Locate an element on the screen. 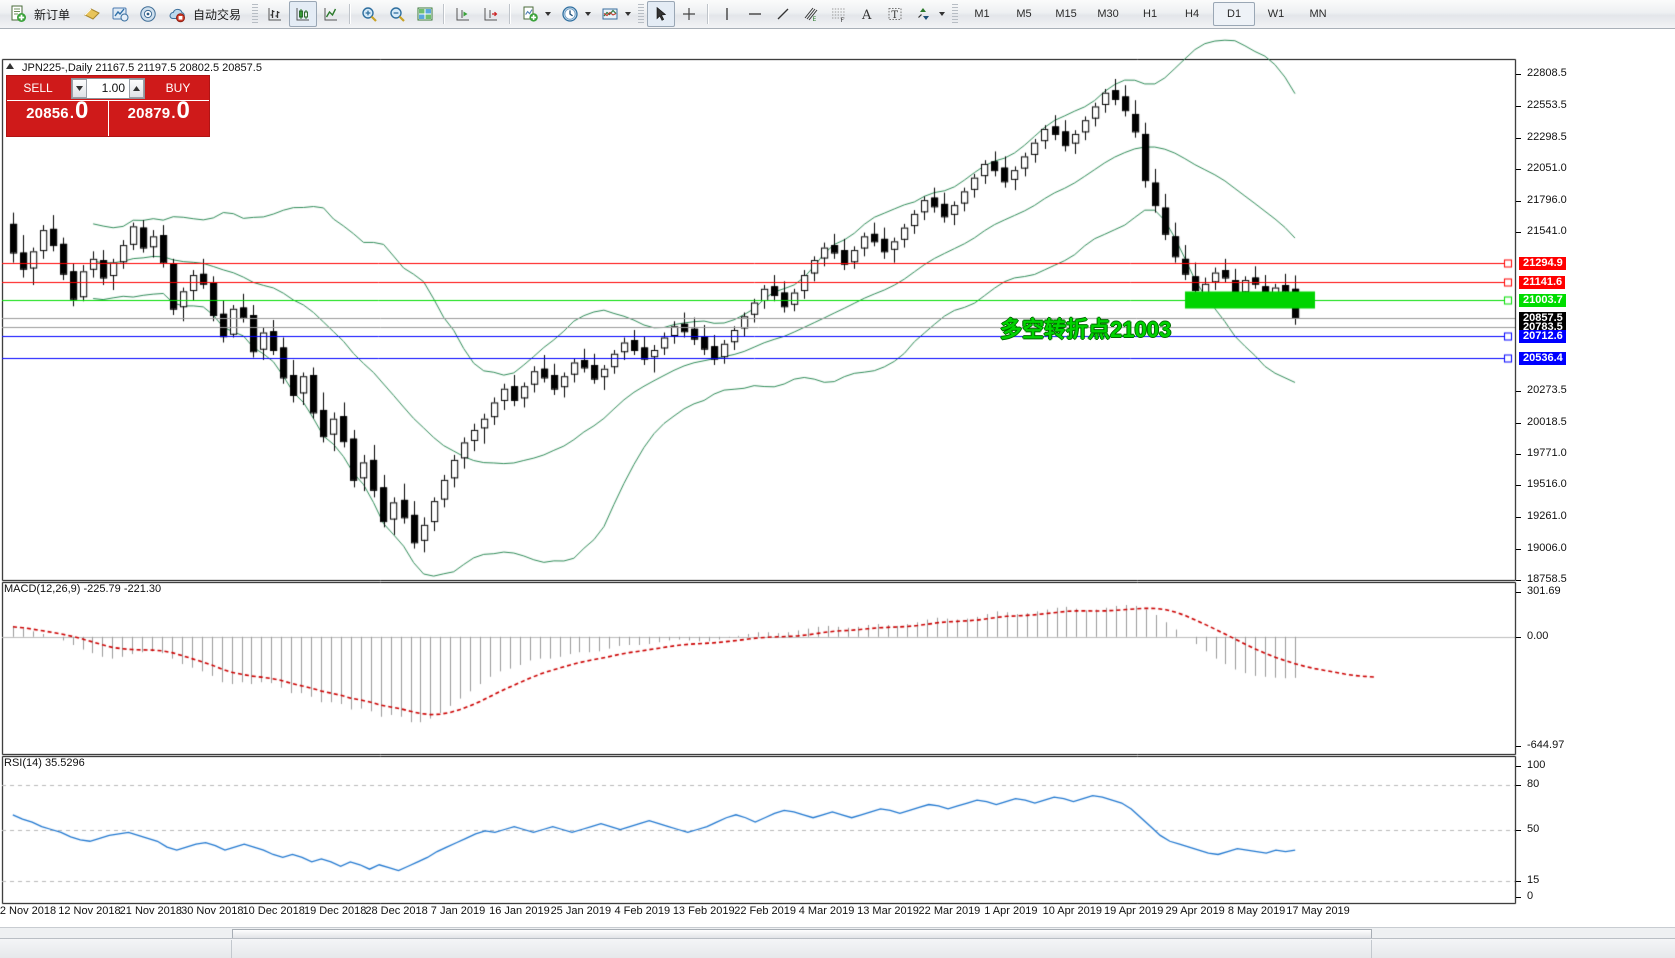  text-icon: A is located at coordinates (867, 14).